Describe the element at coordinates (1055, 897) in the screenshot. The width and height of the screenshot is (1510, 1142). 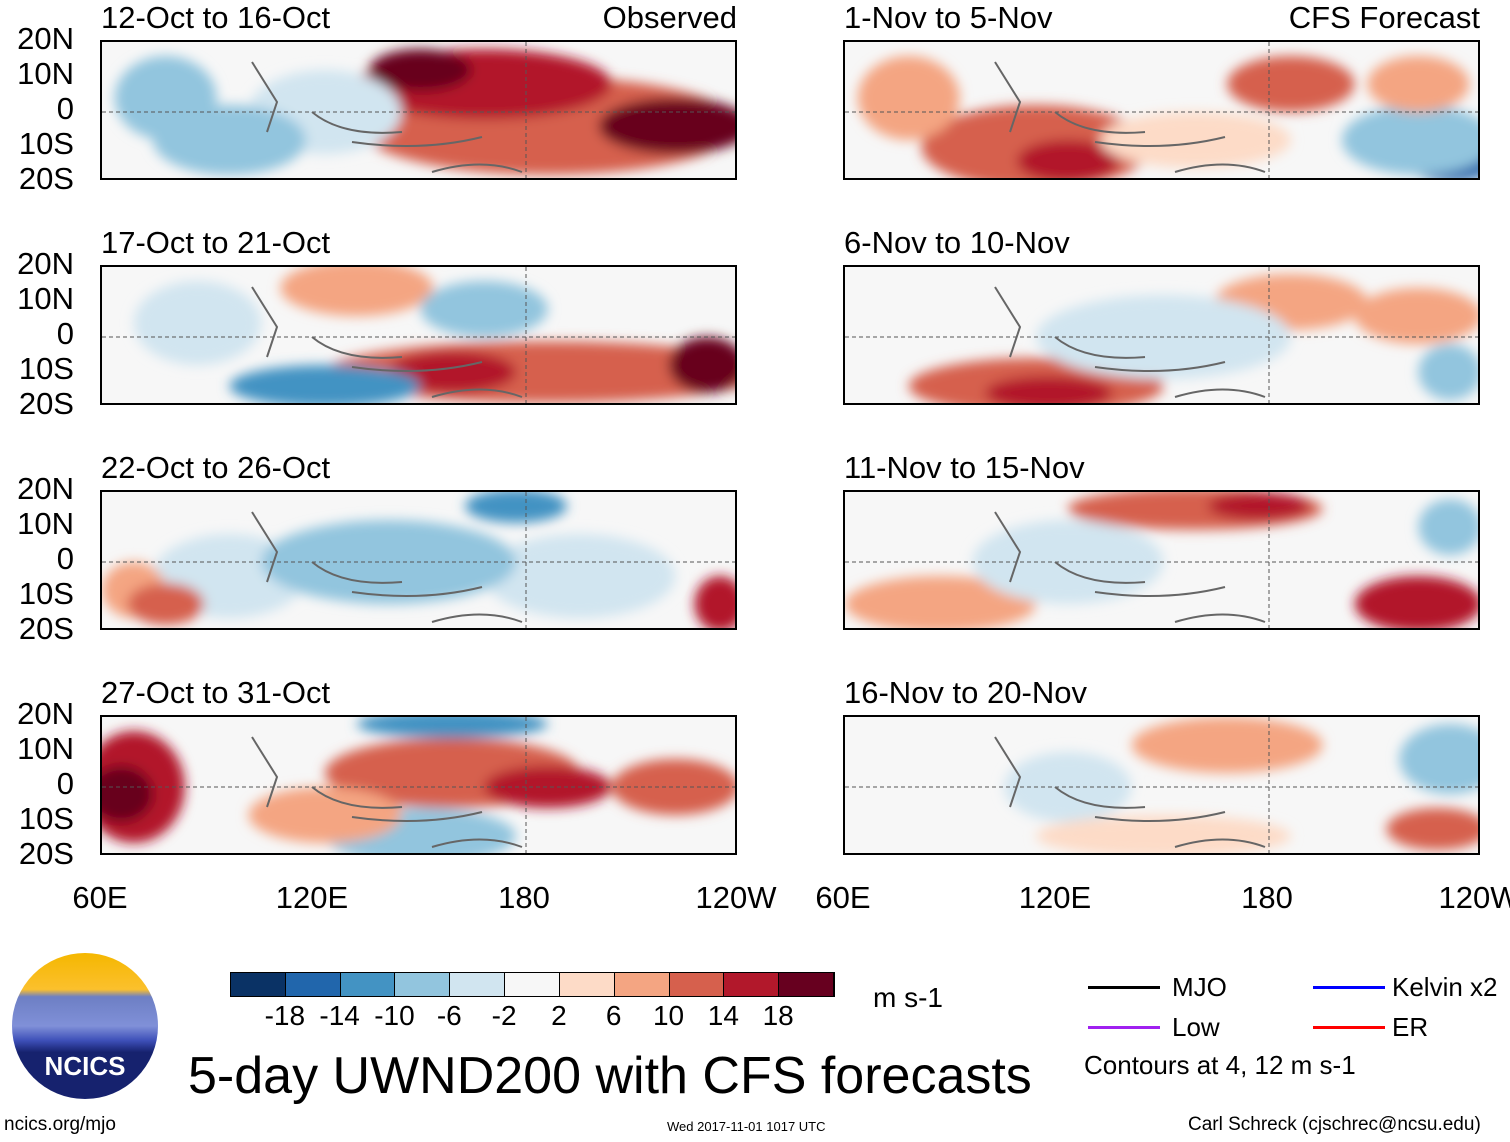
I see `x-tick-label: 120E` at that location.